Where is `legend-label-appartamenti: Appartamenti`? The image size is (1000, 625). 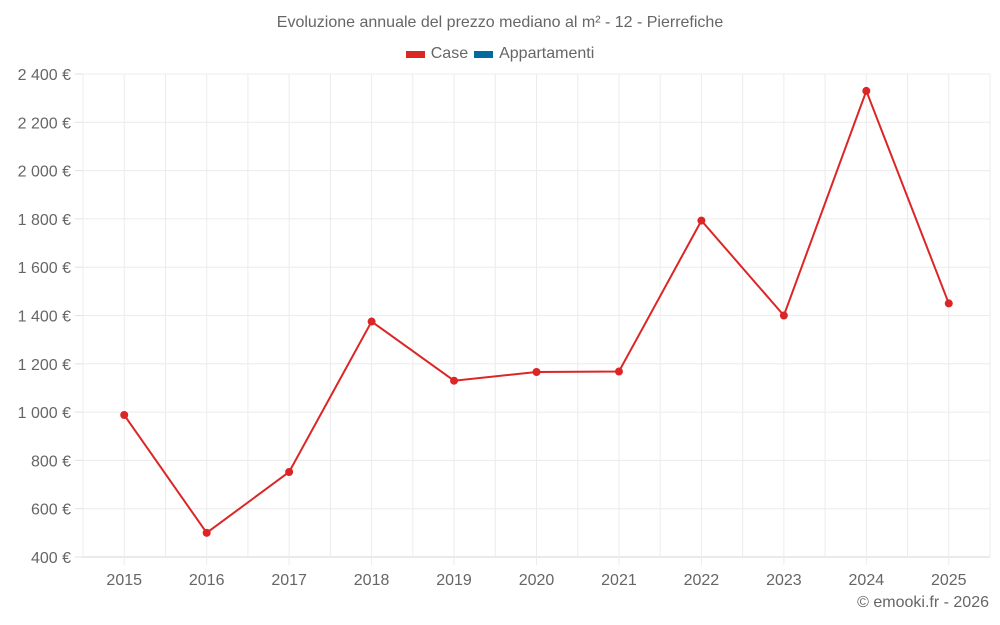 legend-label-appartamenti: Appartamenti is located at coordinates (547, 53).